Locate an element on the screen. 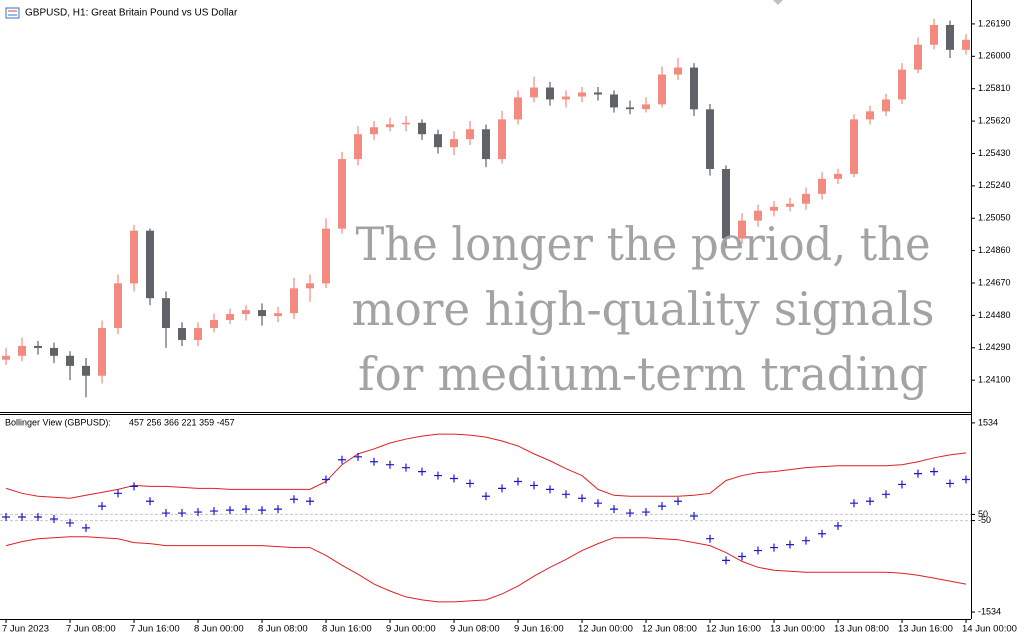  x-tick-label: 13 Jun 00:00 is located at coordinates (797, 629).